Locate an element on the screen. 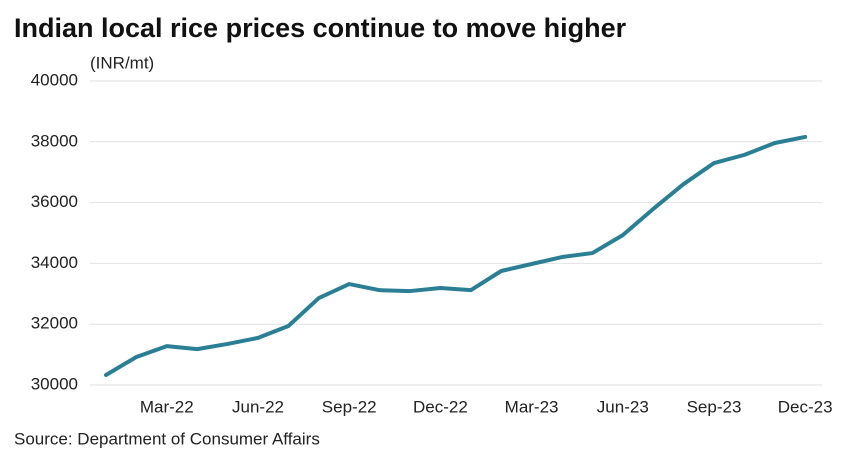 This screenshot has height=468, width=856. y-tick-label: 32000 is located at coordinates (54, 323).